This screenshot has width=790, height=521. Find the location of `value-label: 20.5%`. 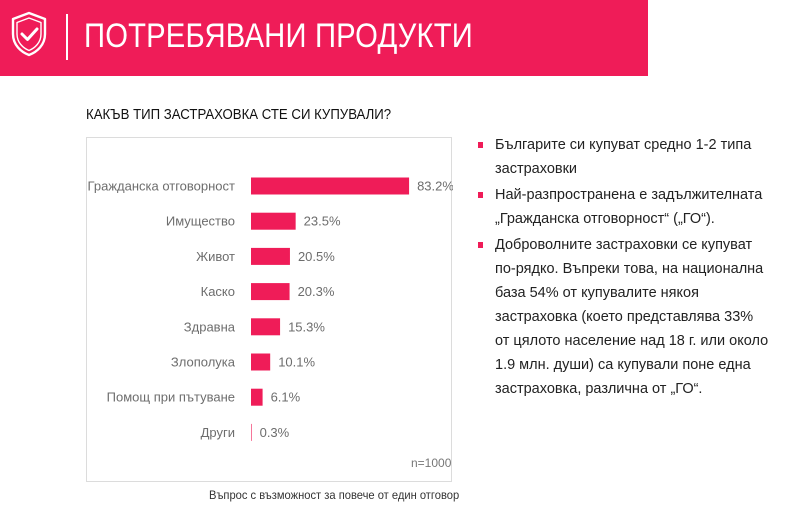

value-label: 20.5% is located at coordinates (316, 256).